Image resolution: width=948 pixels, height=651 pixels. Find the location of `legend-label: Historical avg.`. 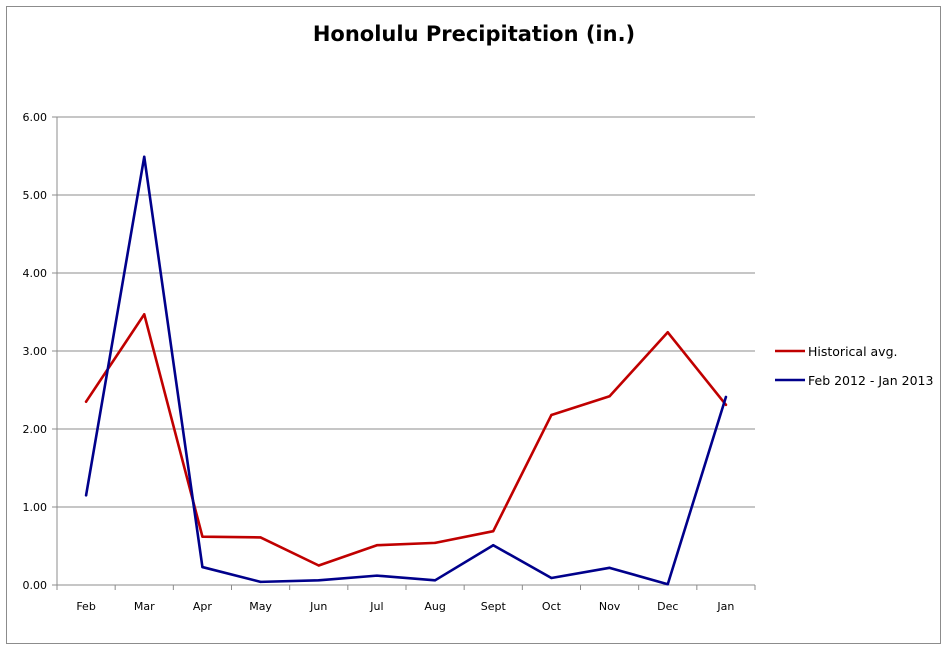

legend-label: Historical avg. is located at coordinates (853, 351).